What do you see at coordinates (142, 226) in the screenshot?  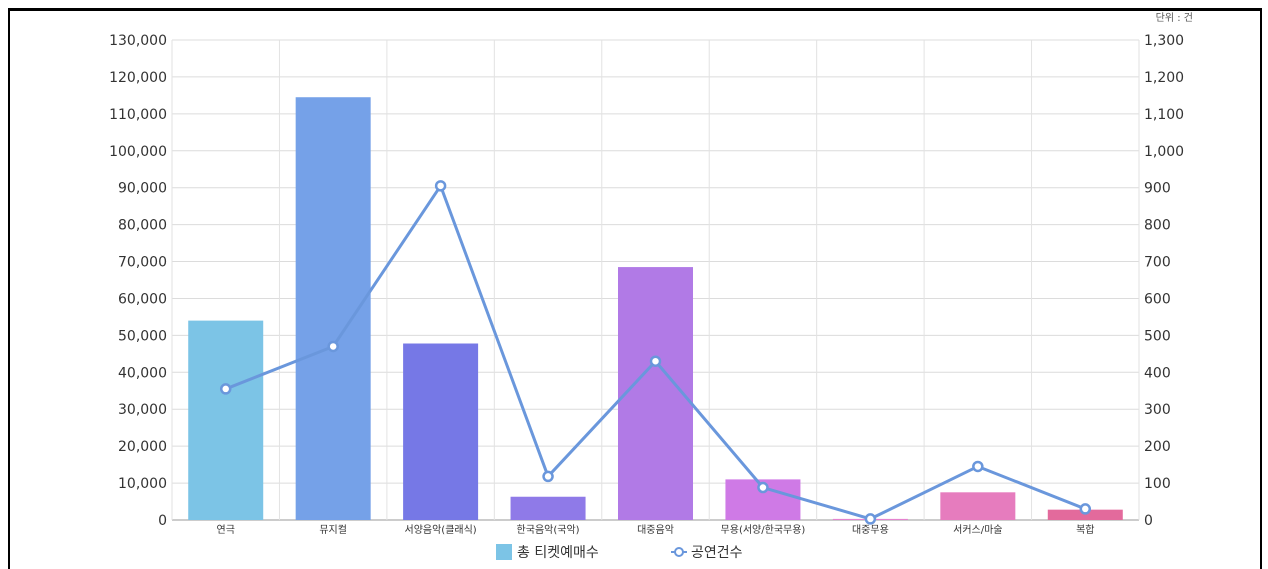 I see `y-left-tick-label: 80,000` at bounding box center [142, 226].